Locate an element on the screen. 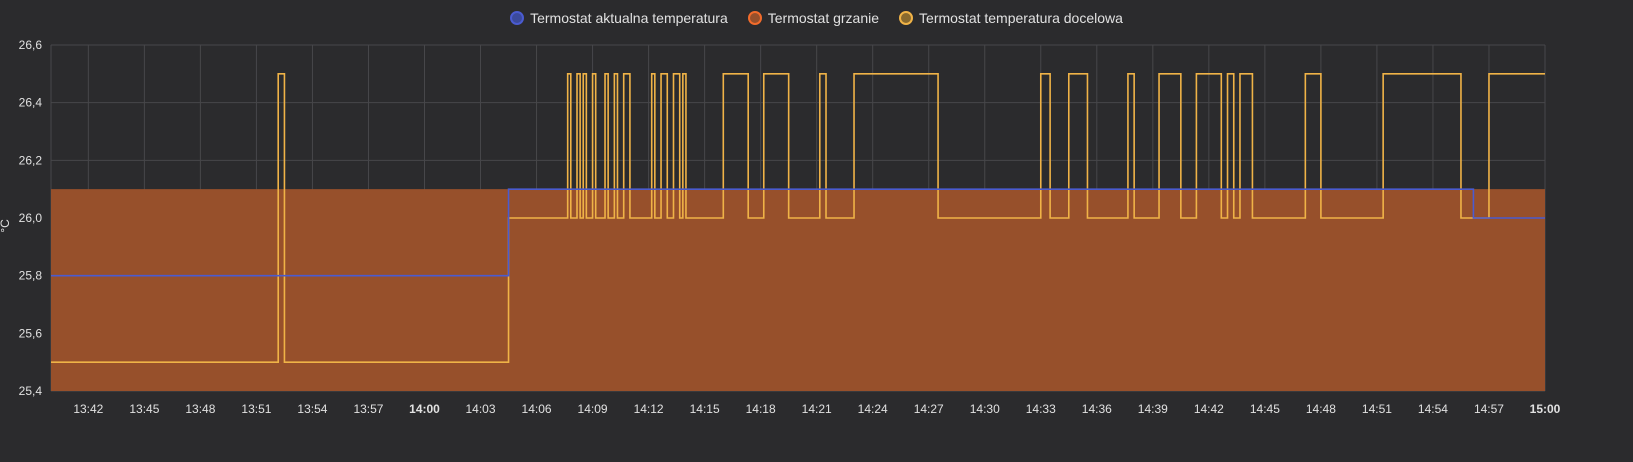 This screenshot has height=462, width=1633. y-tick-label: 26,4 is located at coordinates (31, 103).